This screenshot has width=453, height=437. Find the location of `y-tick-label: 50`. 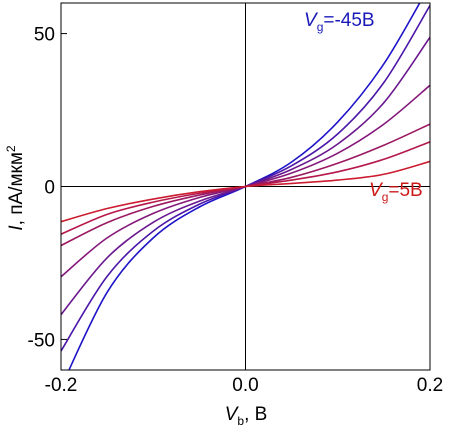

y-tick-label: 50 is located at coordinates (44, 35).